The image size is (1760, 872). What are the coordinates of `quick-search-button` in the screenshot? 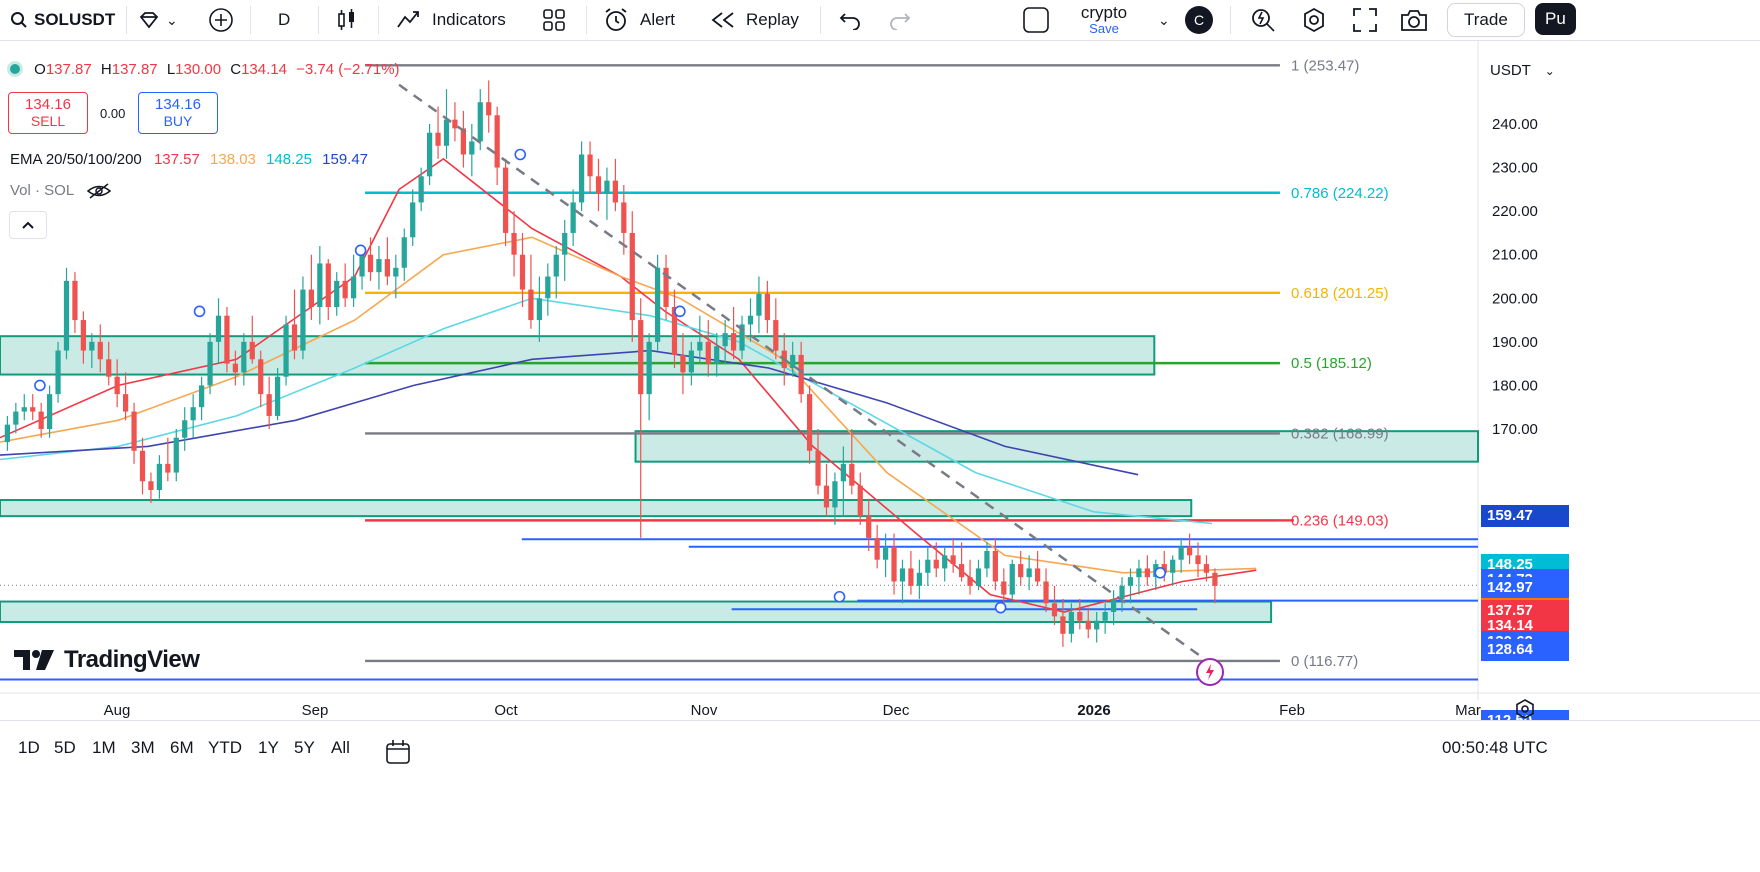 It's located at (1263, 20).